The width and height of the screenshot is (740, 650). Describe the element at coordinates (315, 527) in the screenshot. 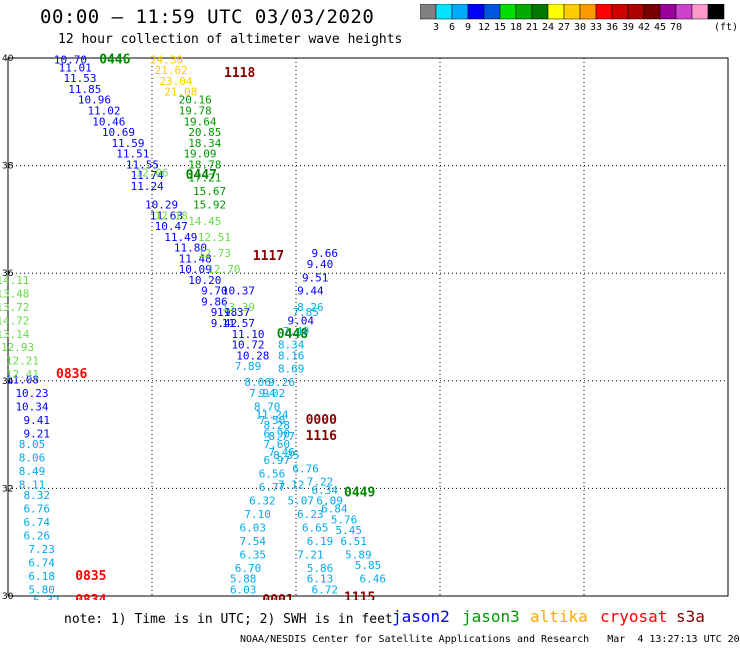

I see `wave-height-point: 6.65` at that location.